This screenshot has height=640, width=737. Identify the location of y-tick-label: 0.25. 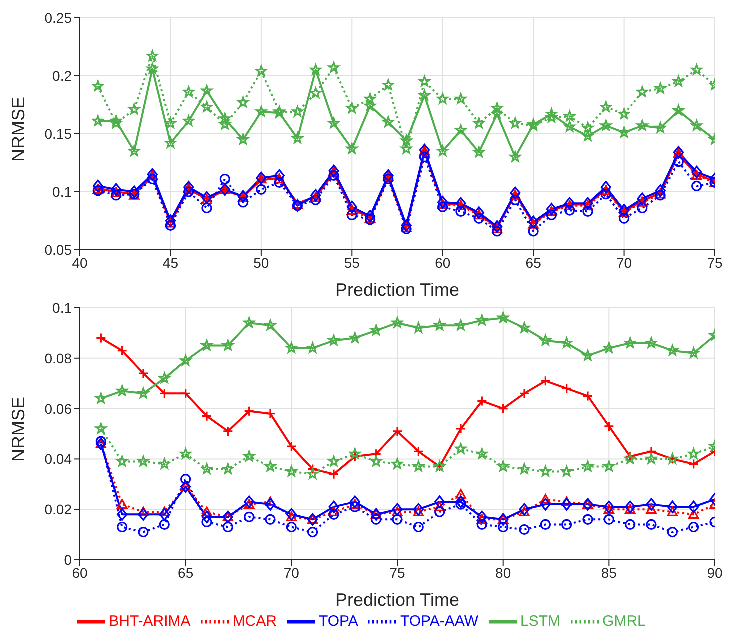
(58, 18).